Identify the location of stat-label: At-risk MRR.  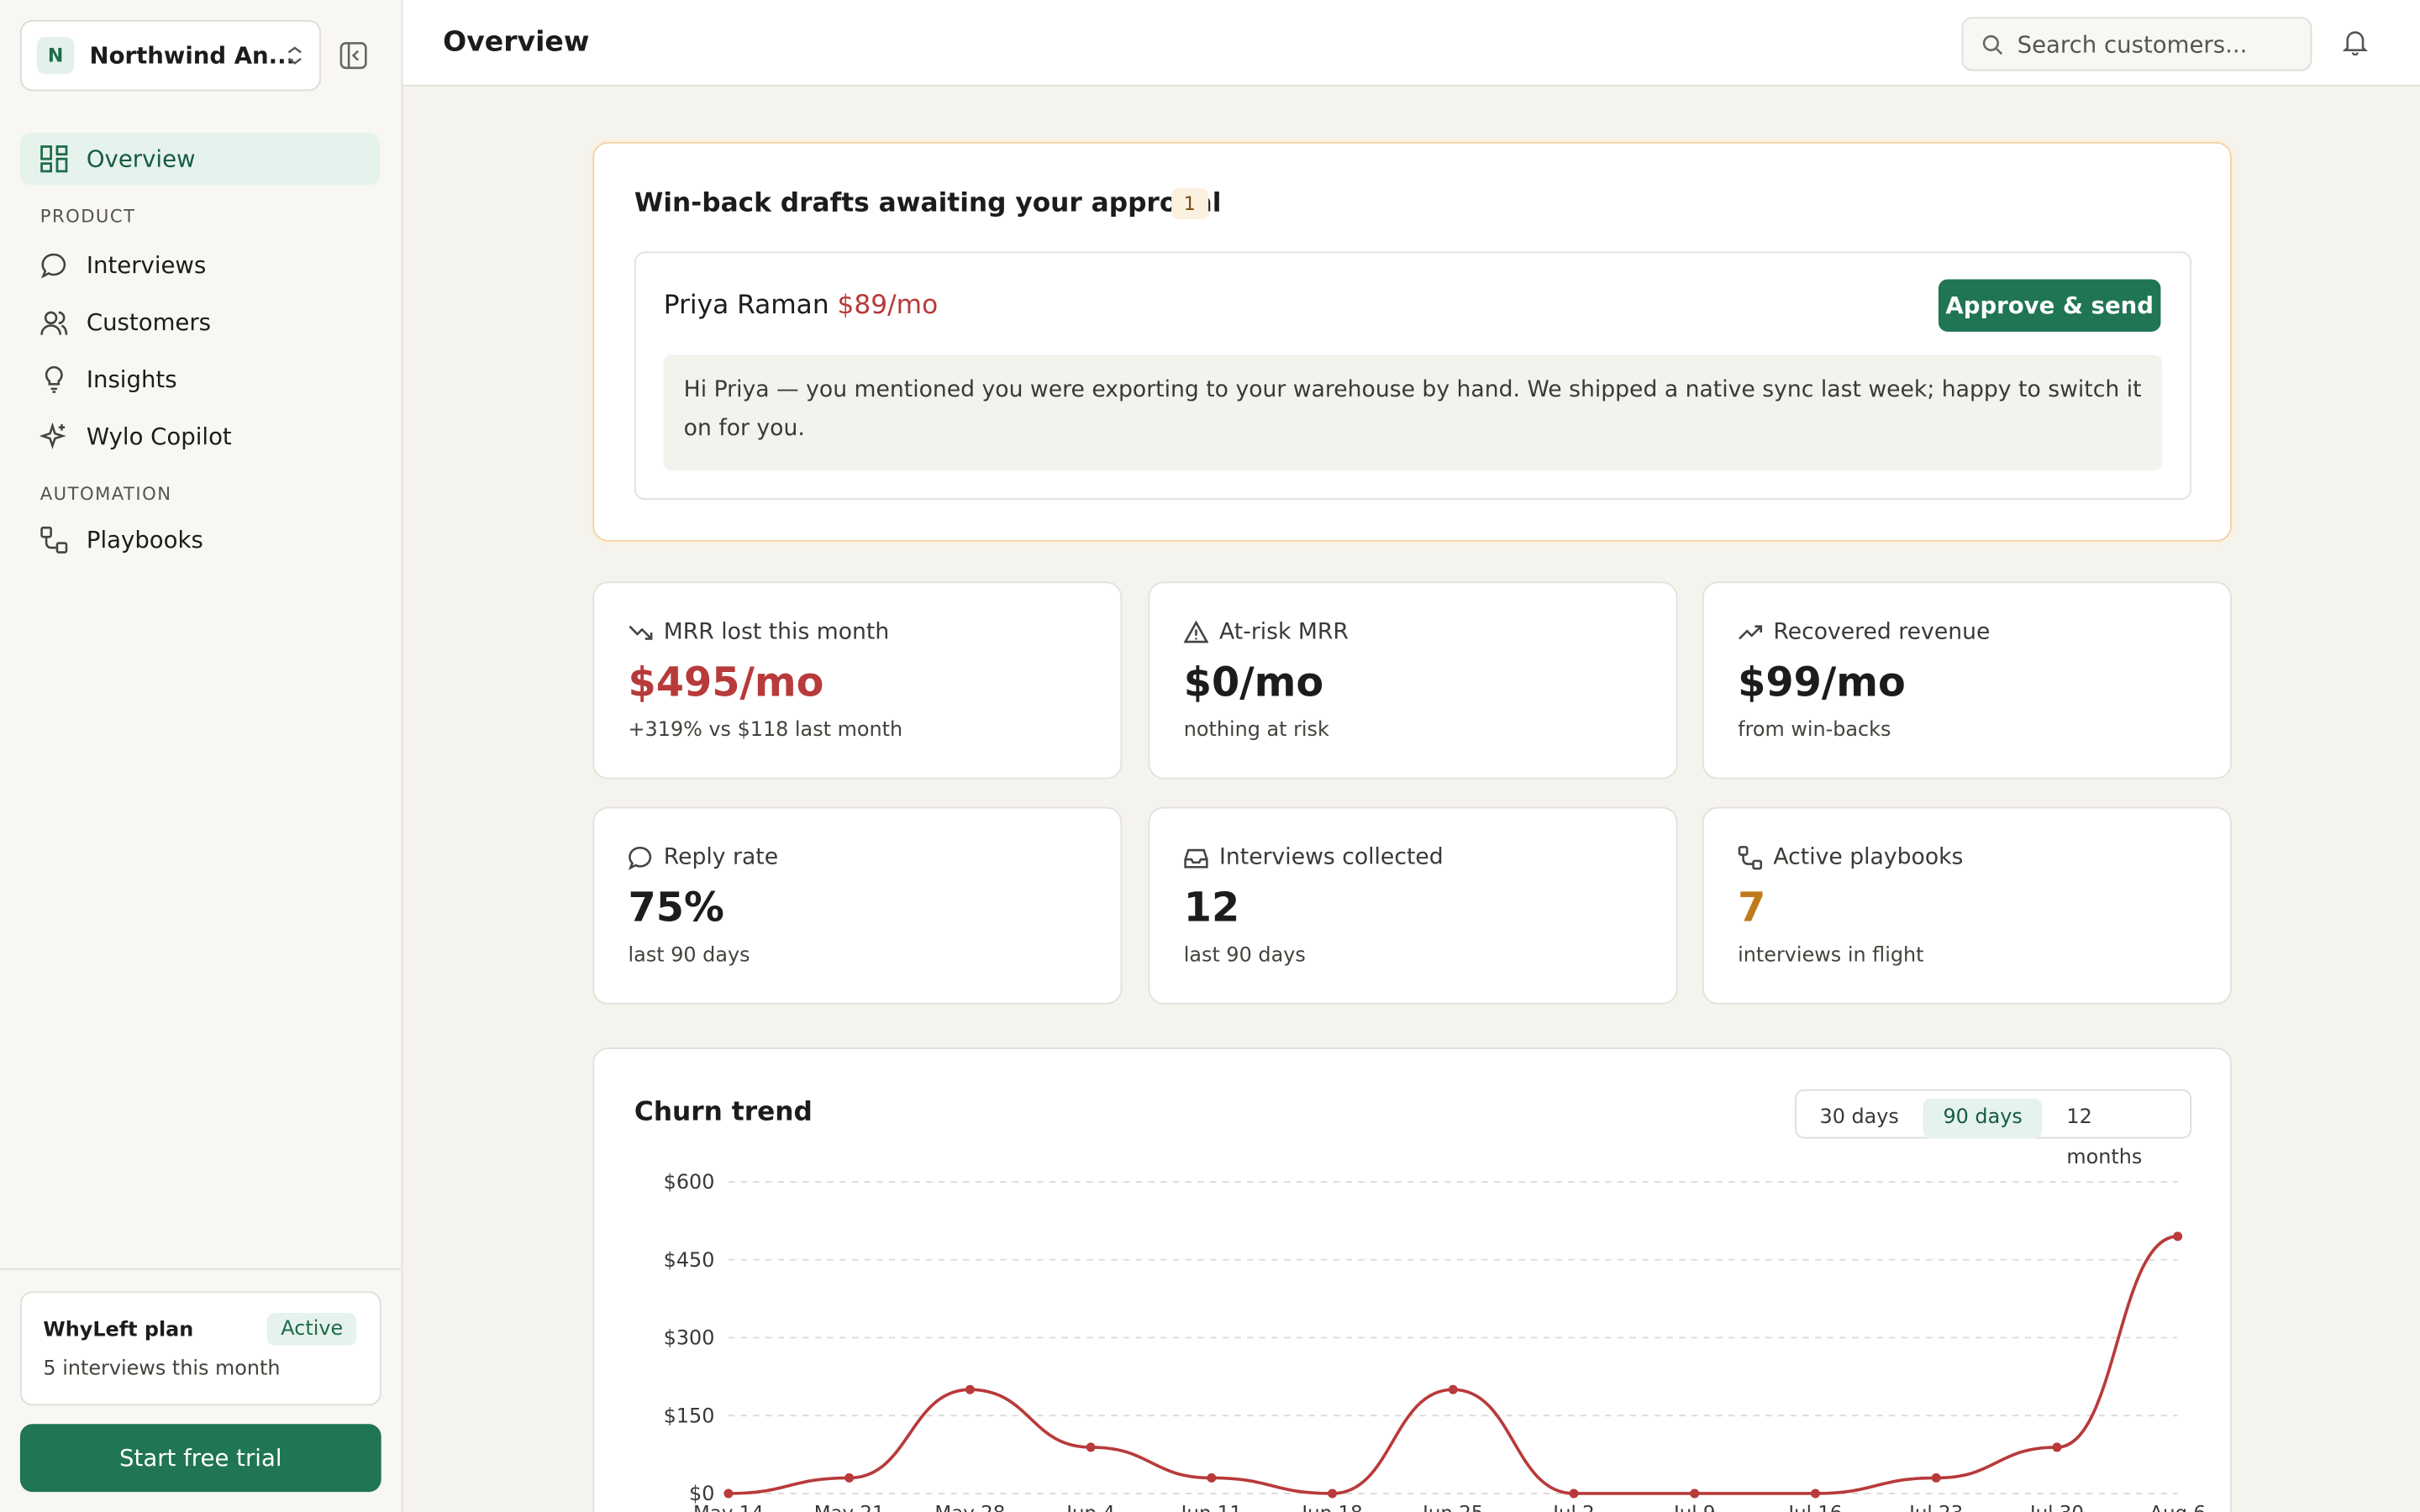
(1266, 632).